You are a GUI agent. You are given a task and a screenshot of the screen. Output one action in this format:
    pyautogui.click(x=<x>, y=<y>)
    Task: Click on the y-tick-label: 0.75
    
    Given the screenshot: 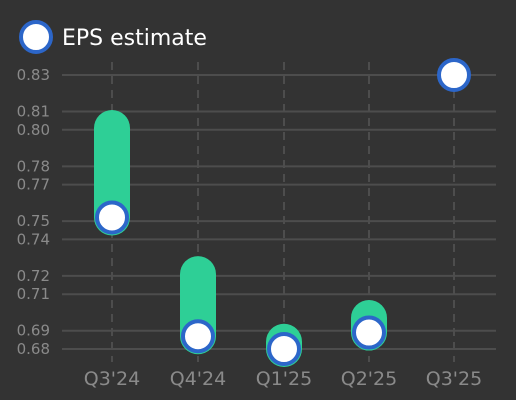 What is the action you would take?
    pyautogui.click(x=33, y=221)
    